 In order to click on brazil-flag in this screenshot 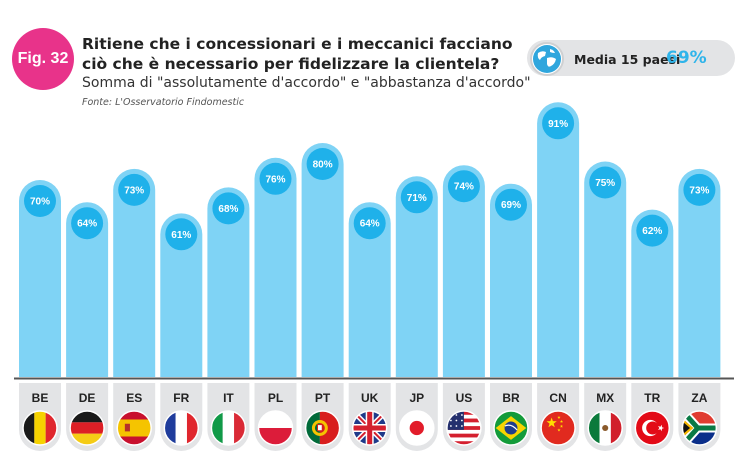, I will do `click(511, 428)`.